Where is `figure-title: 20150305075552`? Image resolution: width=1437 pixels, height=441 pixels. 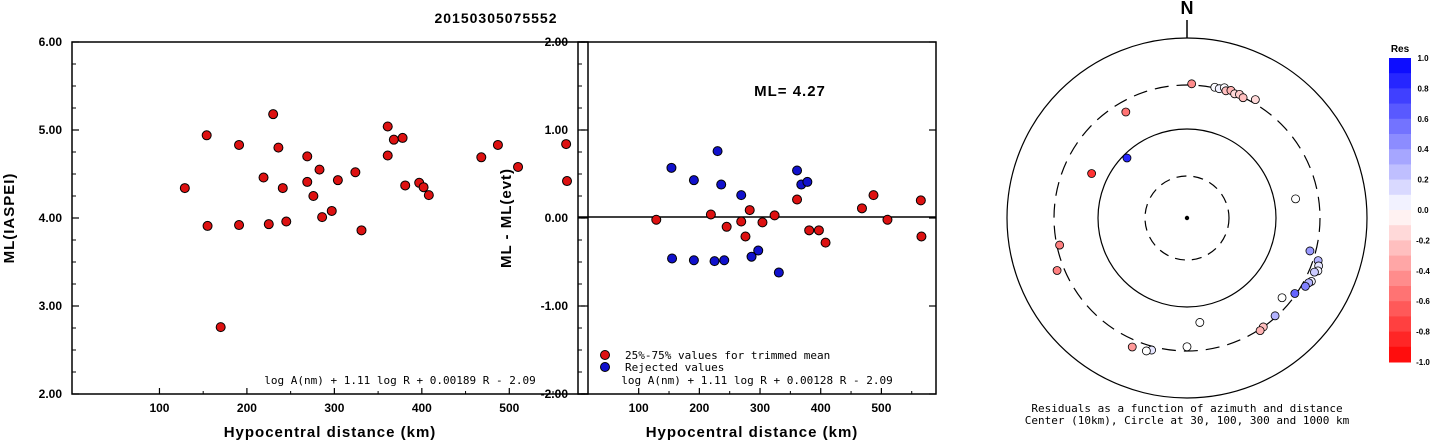 figure-title: 20150305075552 is located at coordinates (495, 18).